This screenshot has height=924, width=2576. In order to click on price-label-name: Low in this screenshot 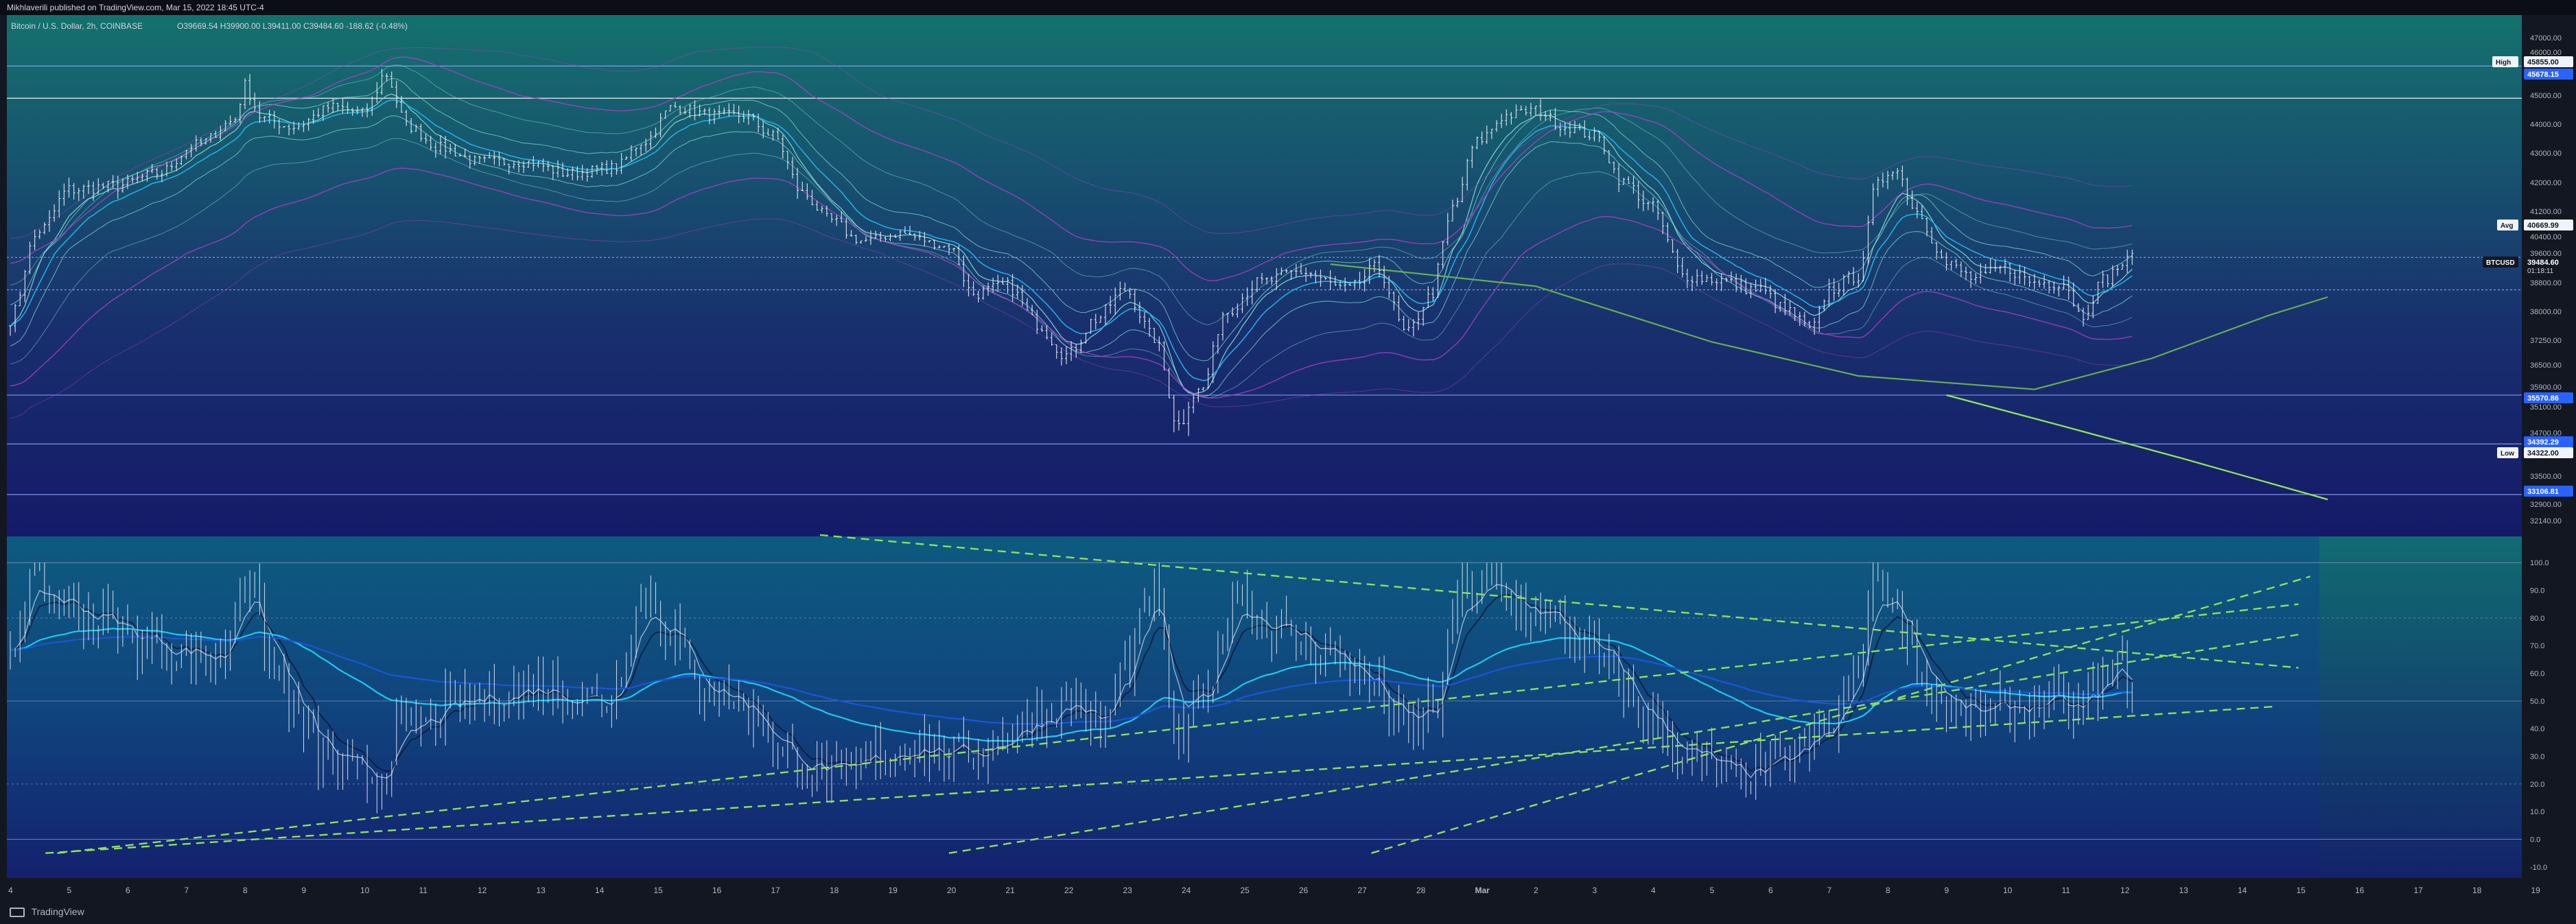, I will do `click(2507, 454)`.